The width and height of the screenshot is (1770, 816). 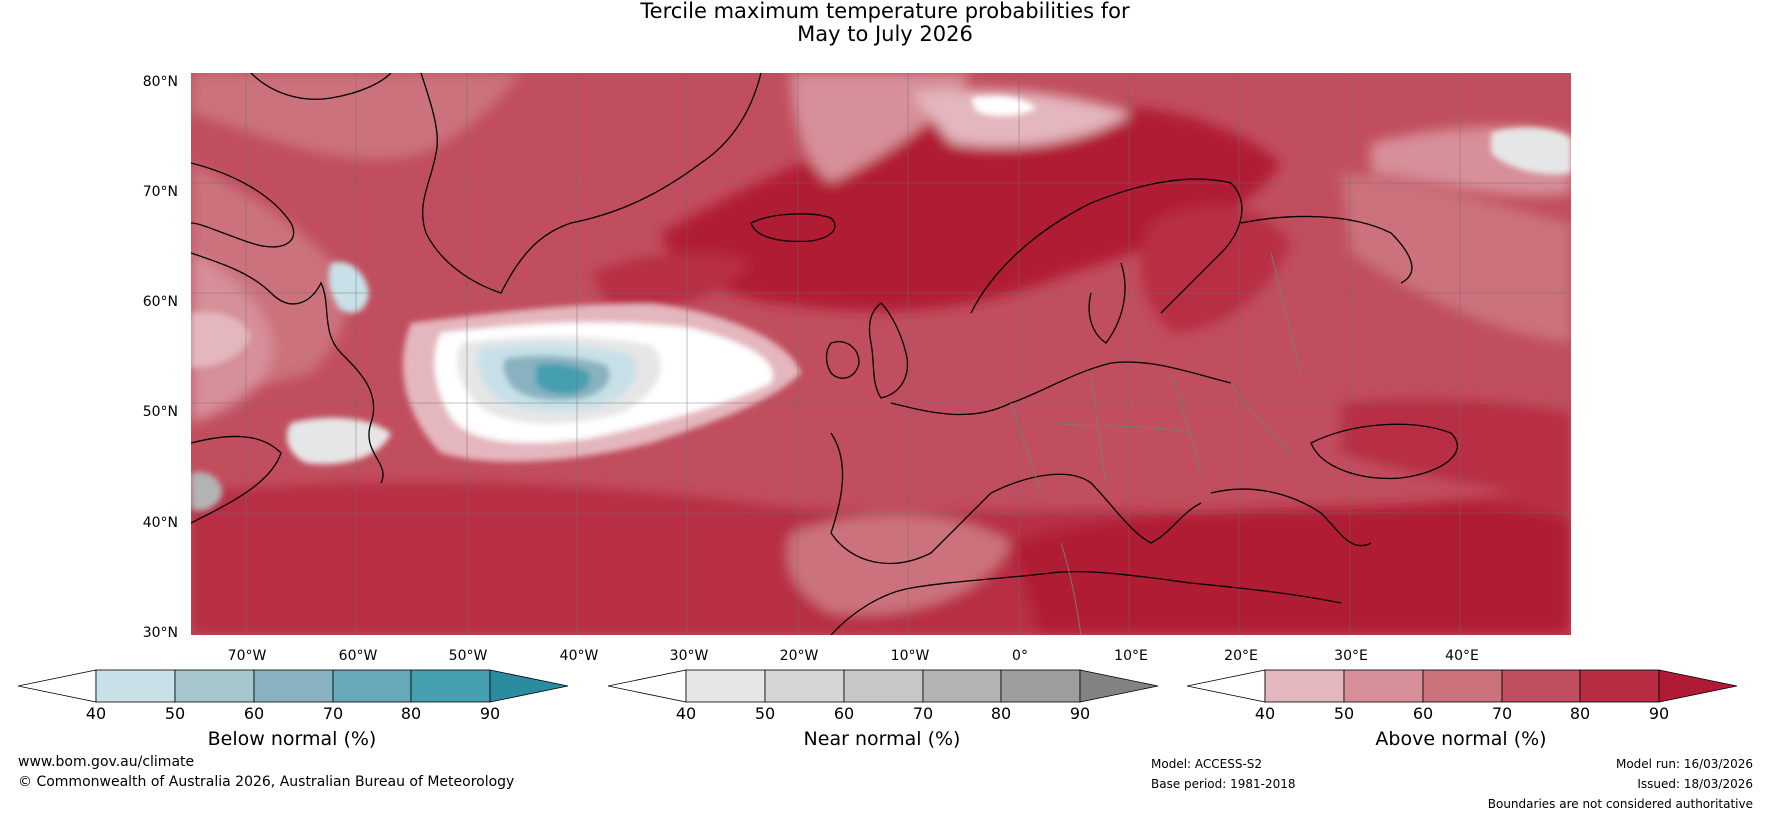 What do you see at coordinates (468, 656) in the screenshot?
I see `lon-label-50w: 50°W` at bounding box center [468, 656].